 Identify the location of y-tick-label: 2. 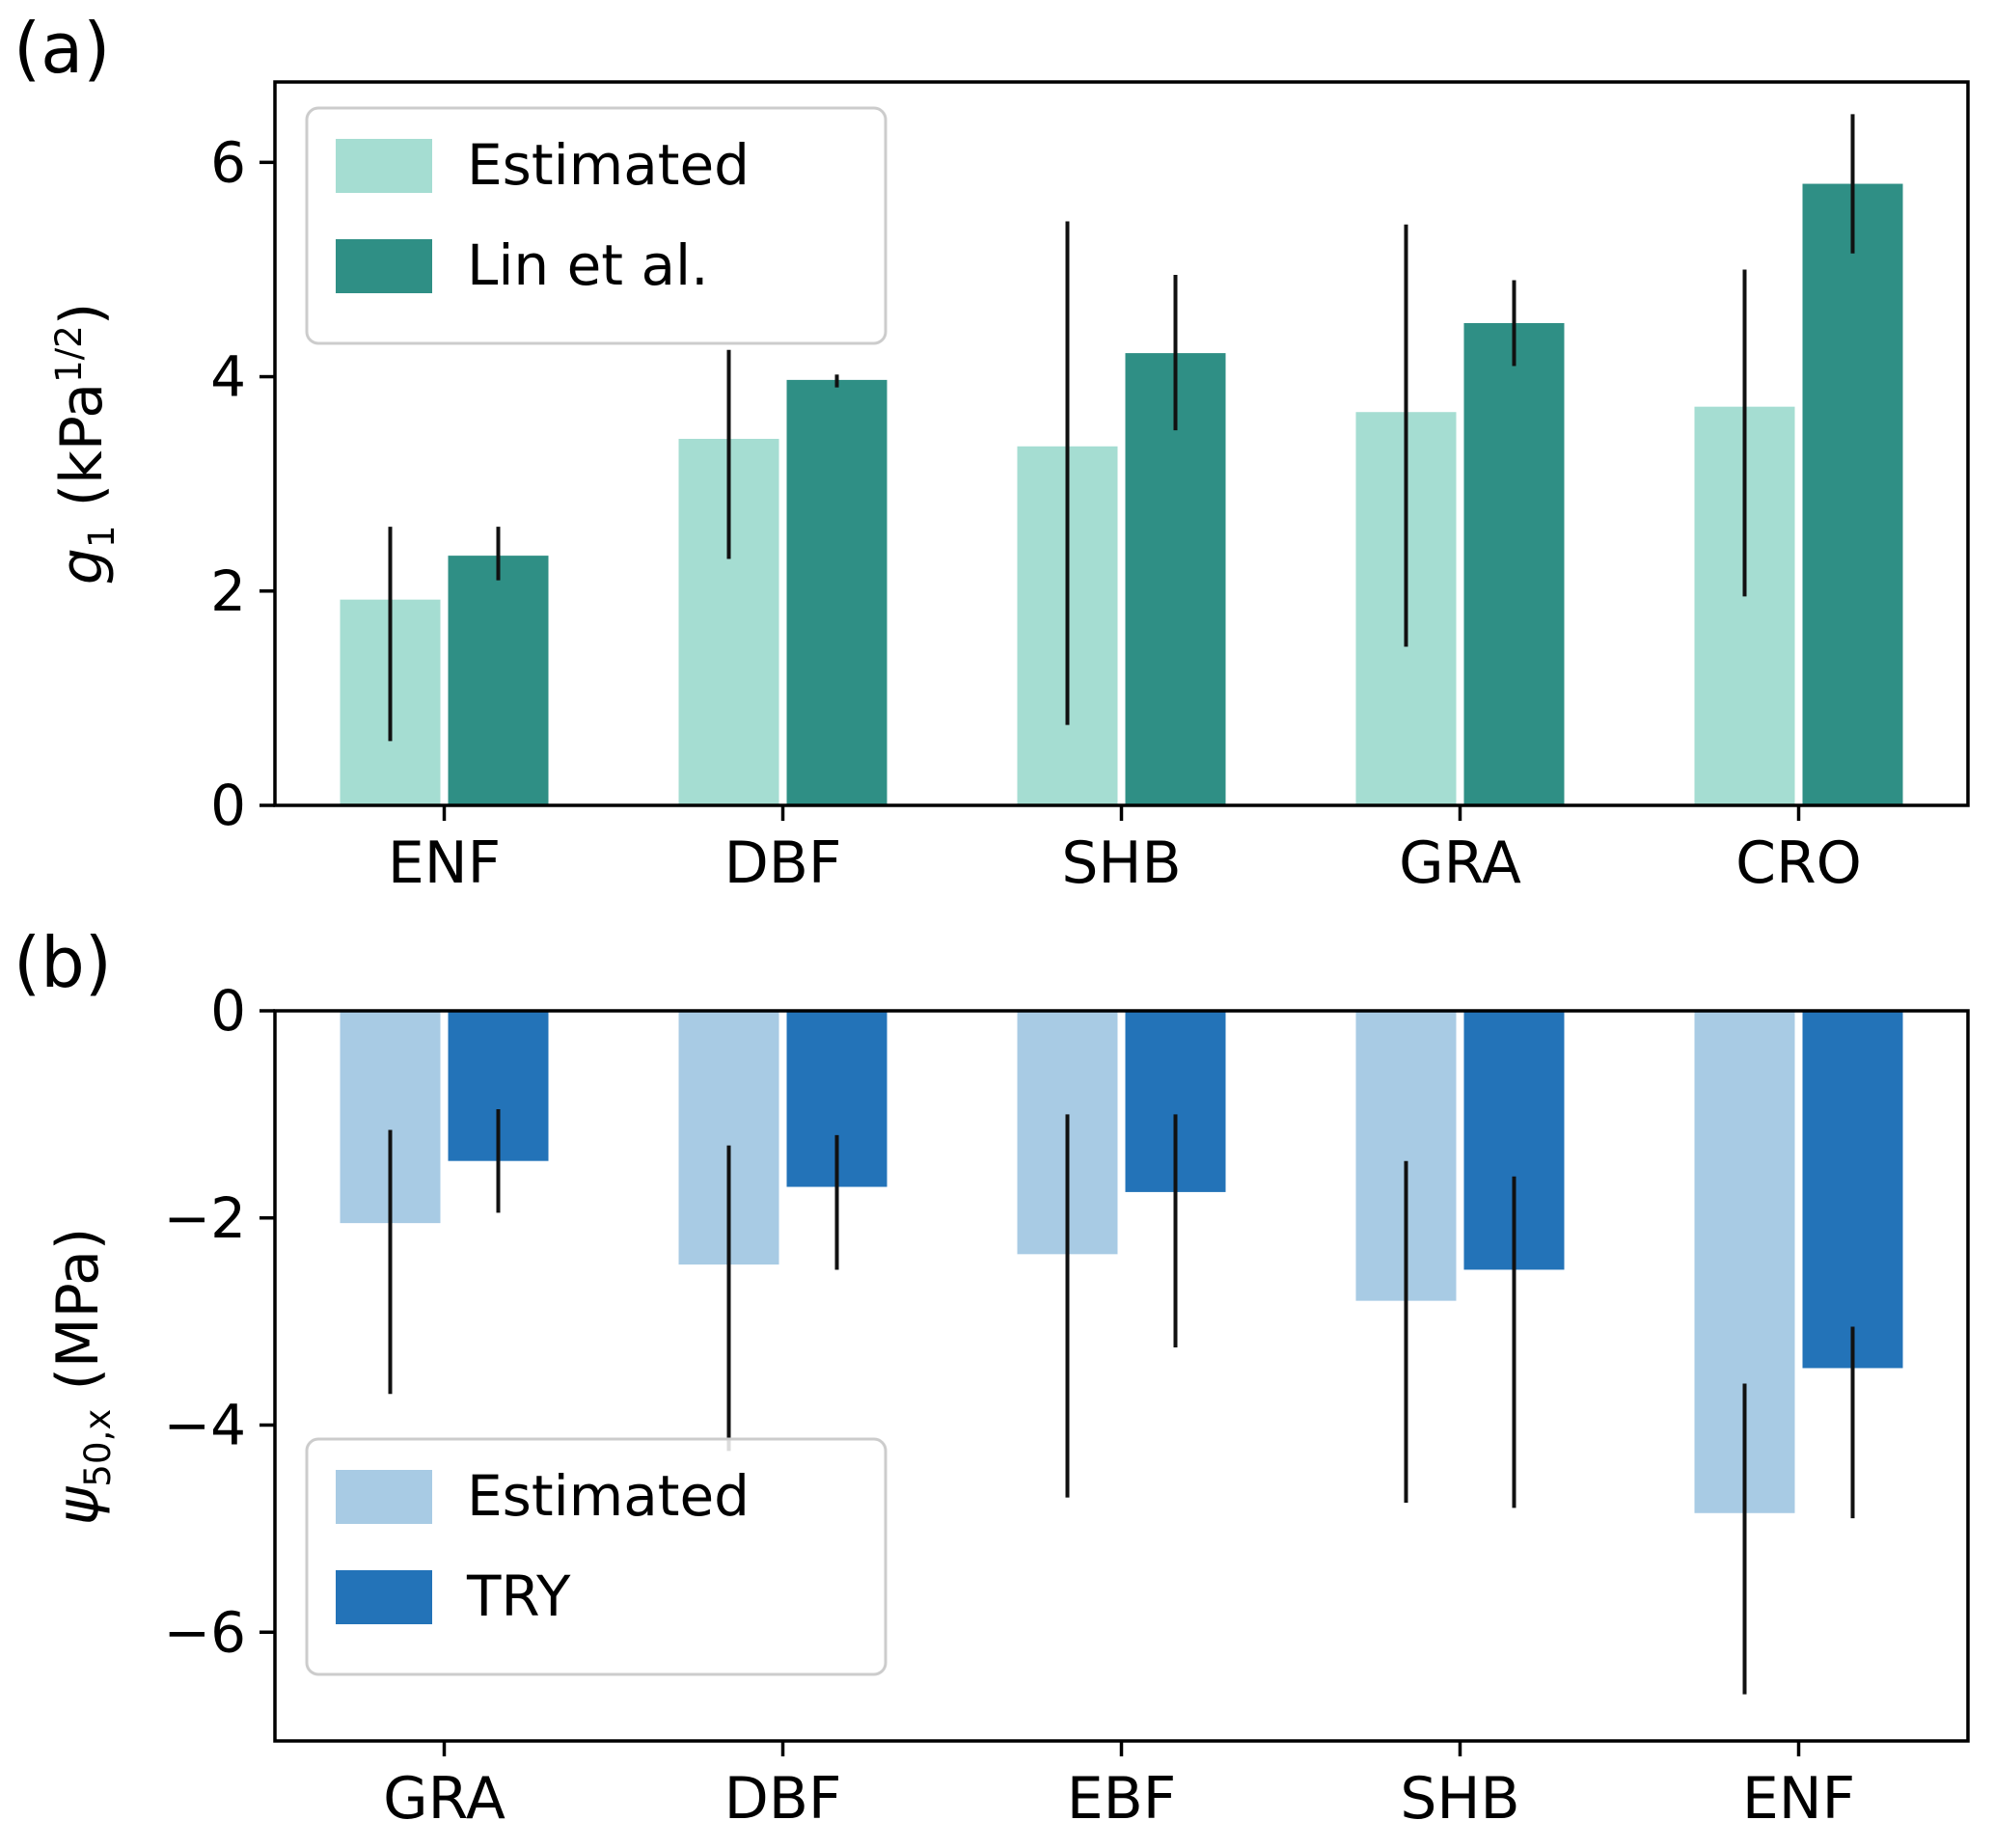
(228, 591).